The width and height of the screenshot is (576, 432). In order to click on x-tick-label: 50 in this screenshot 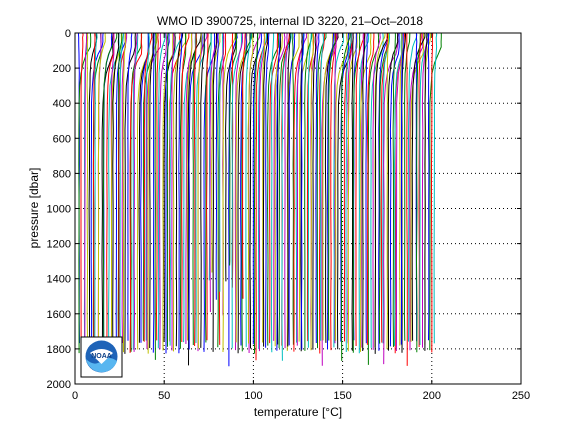, I will do `click(164, 396)`.